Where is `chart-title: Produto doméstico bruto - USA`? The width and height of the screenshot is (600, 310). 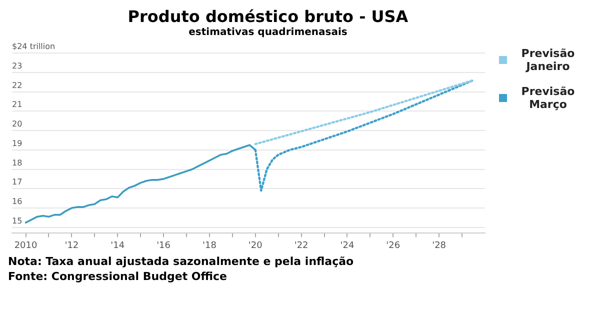
chart-title: Produto doméstico bruto - USA is located at coordinates (268, 16).